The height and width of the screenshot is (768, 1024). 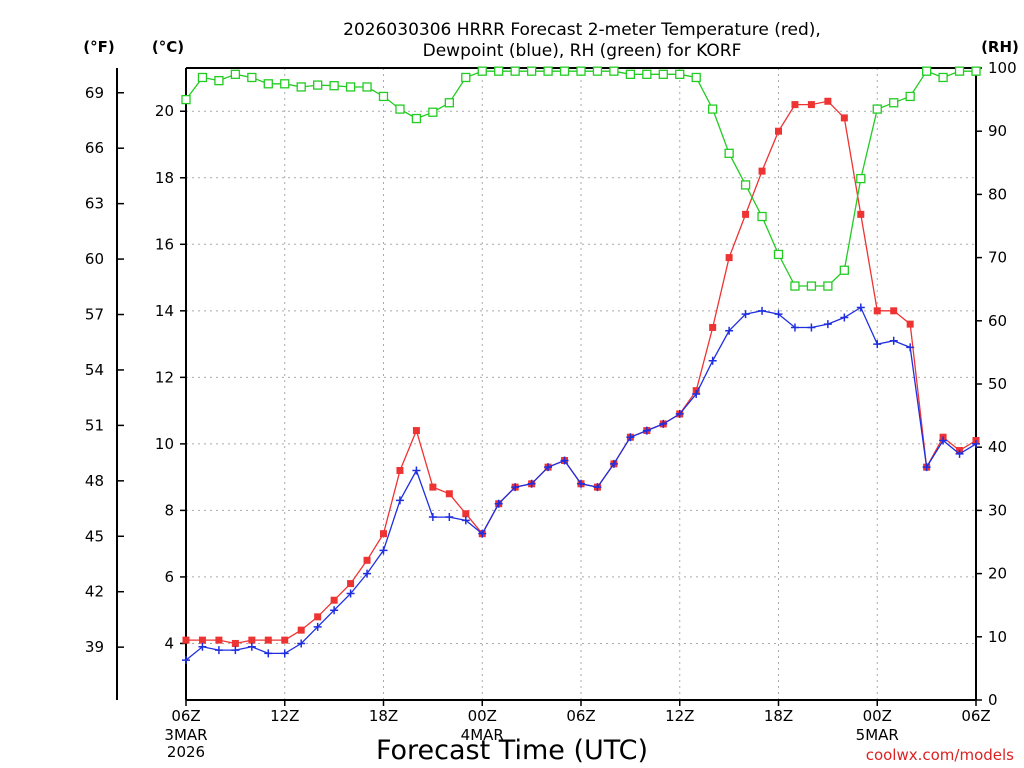 I want to click on date-label: 2026, so click(x=186, y=752).